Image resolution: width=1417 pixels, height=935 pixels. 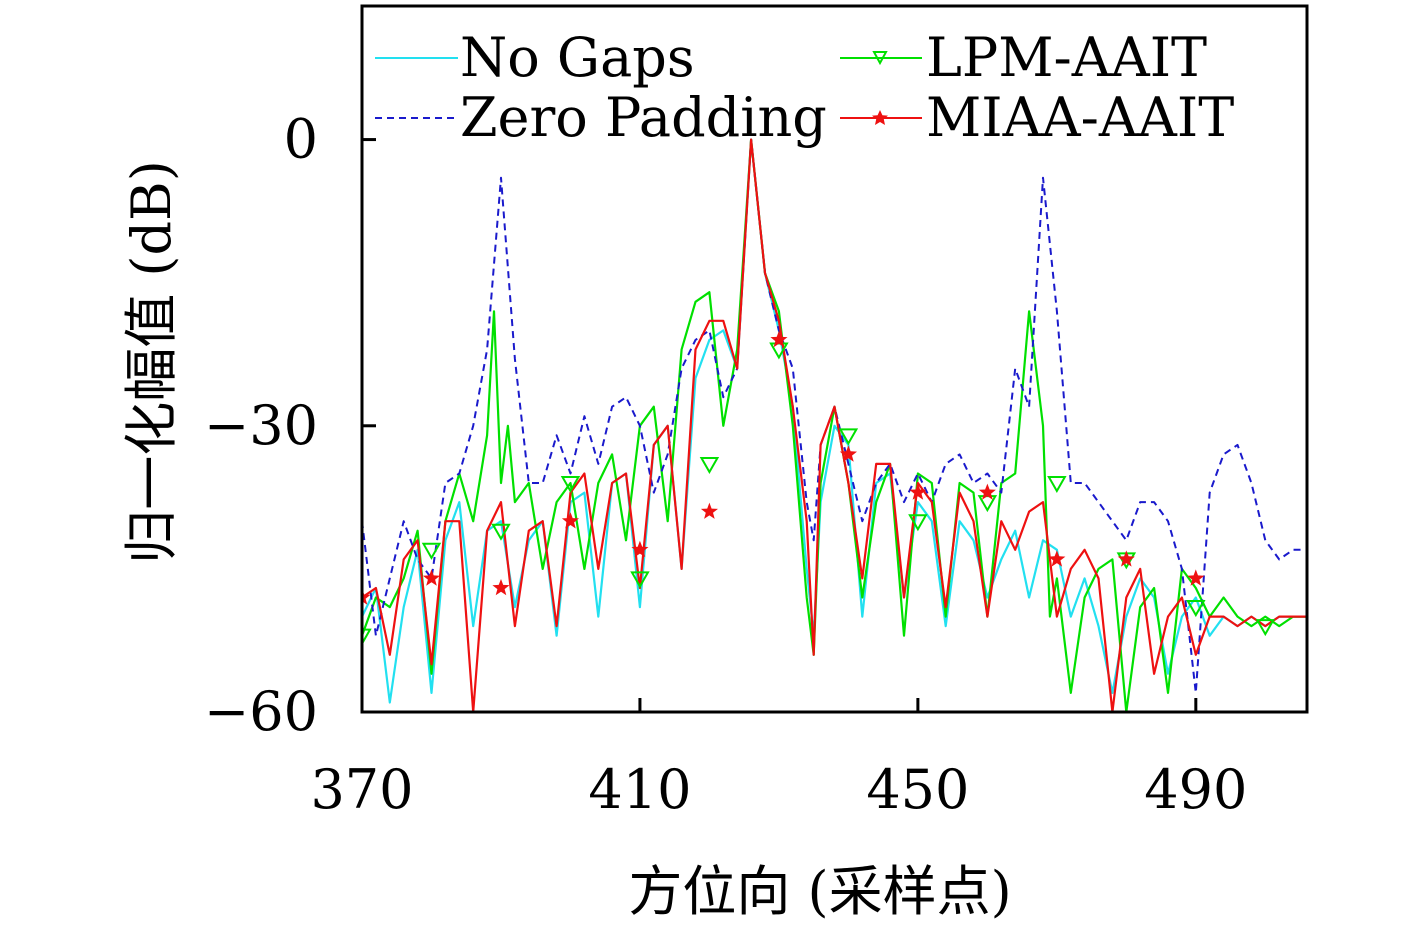 What do you see at coordinates (1066, 57) in the screenshot?
I see `legend-label-lpm-aait: LPM-AAIT` at bounding box center [1066, 57].